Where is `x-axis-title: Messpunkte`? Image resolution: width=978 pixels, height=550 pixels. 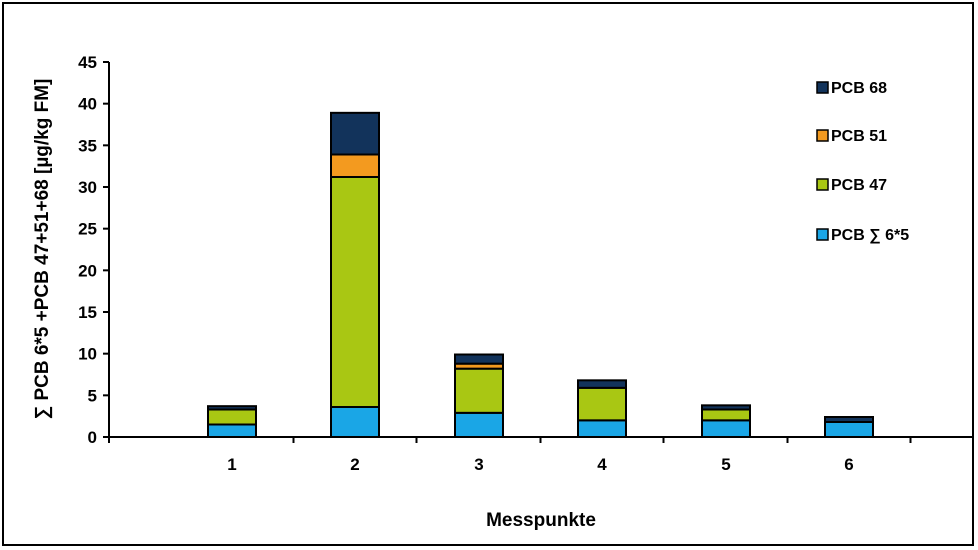 x-axis-title: Messpunkte is located at coordinates (541, 520).